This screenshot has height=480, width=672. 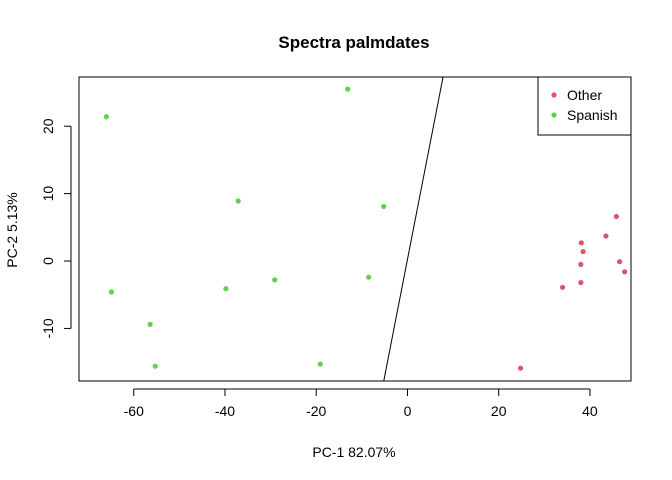 I want to click on x-tick-label: -60, so click(x=134, y=411).